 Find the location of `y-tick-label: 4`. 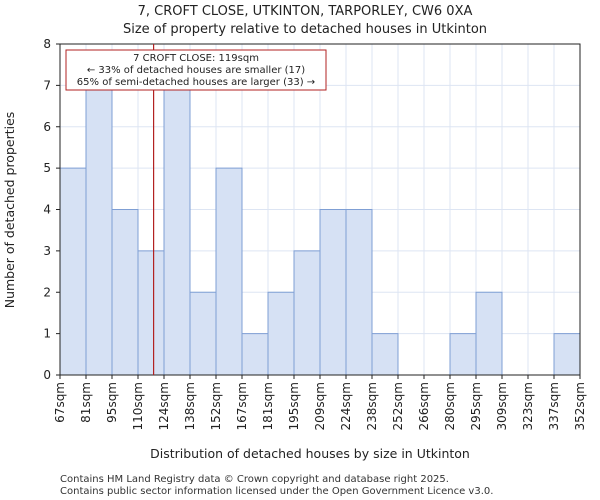

y-tick-label: 4 is located at coordinates (47, 210).